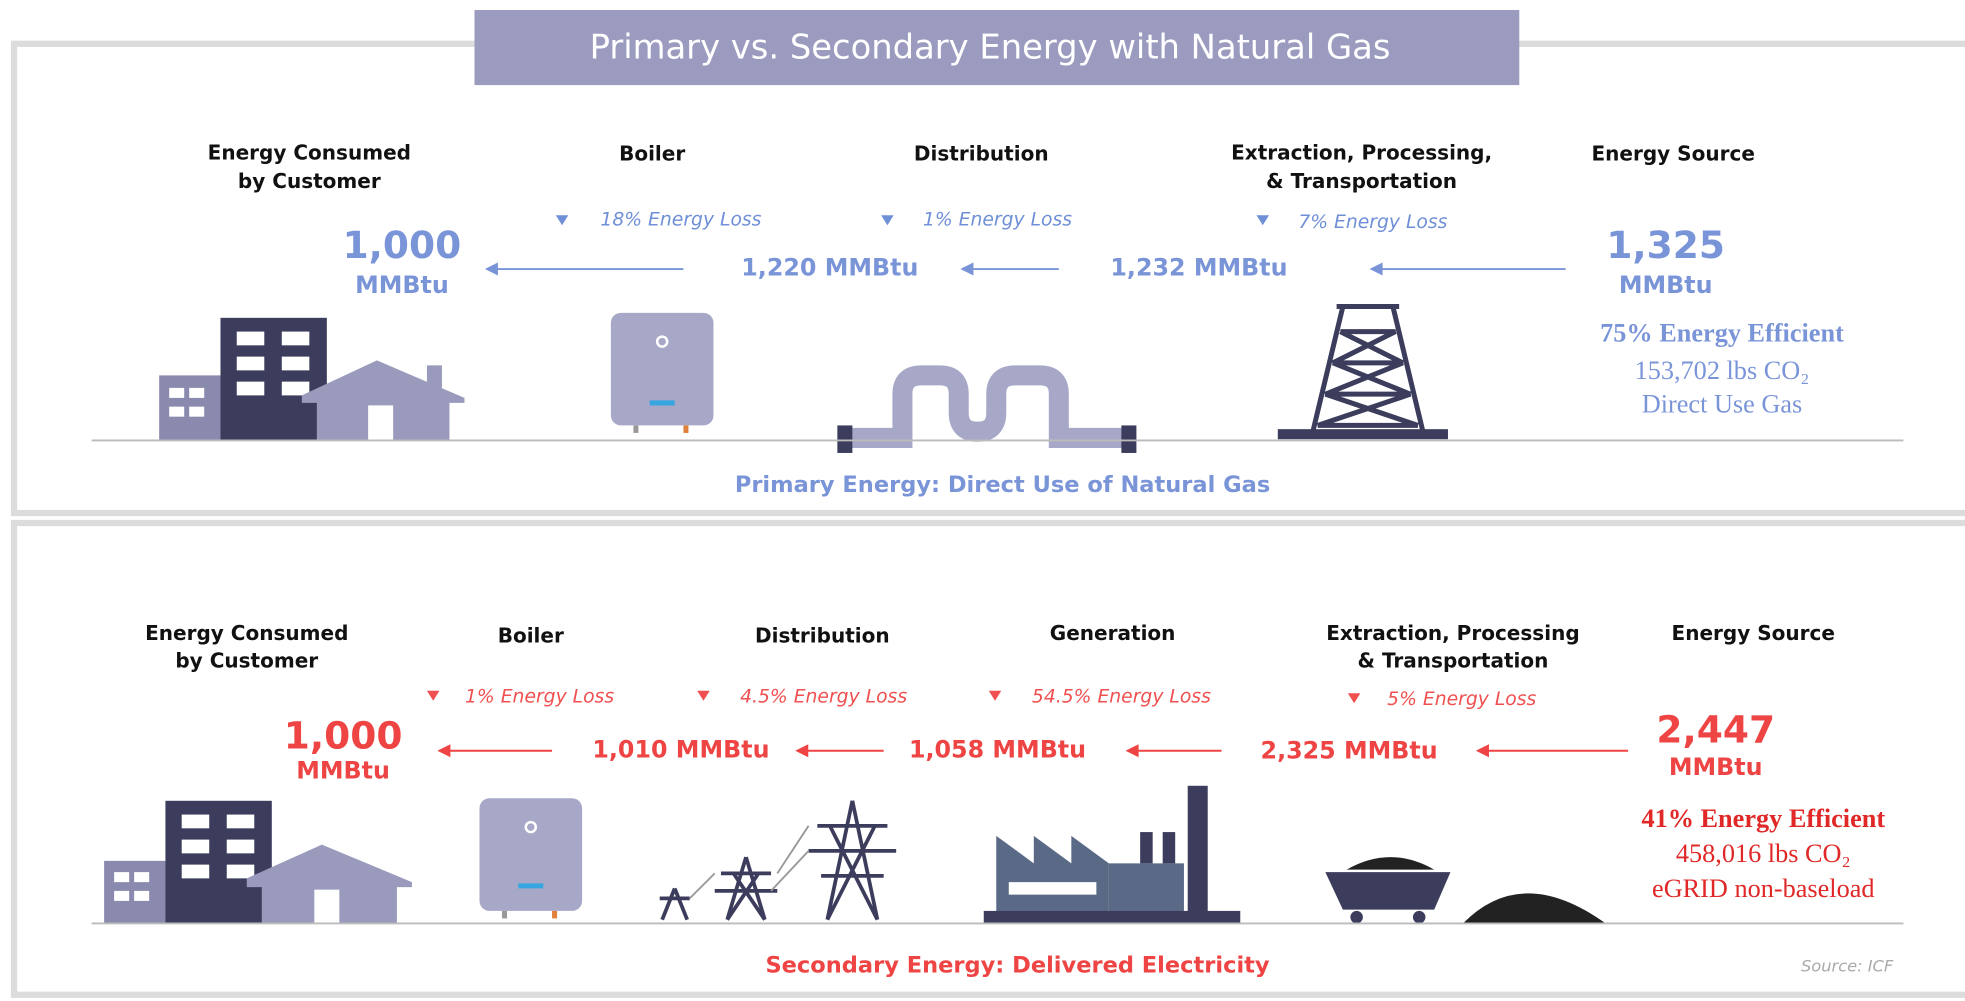 The image size is (1965, 1001). What do you see at coordinates (1465, 890) in the screenshot?
I see `coal-icon` at bounding box center [1465, 890].